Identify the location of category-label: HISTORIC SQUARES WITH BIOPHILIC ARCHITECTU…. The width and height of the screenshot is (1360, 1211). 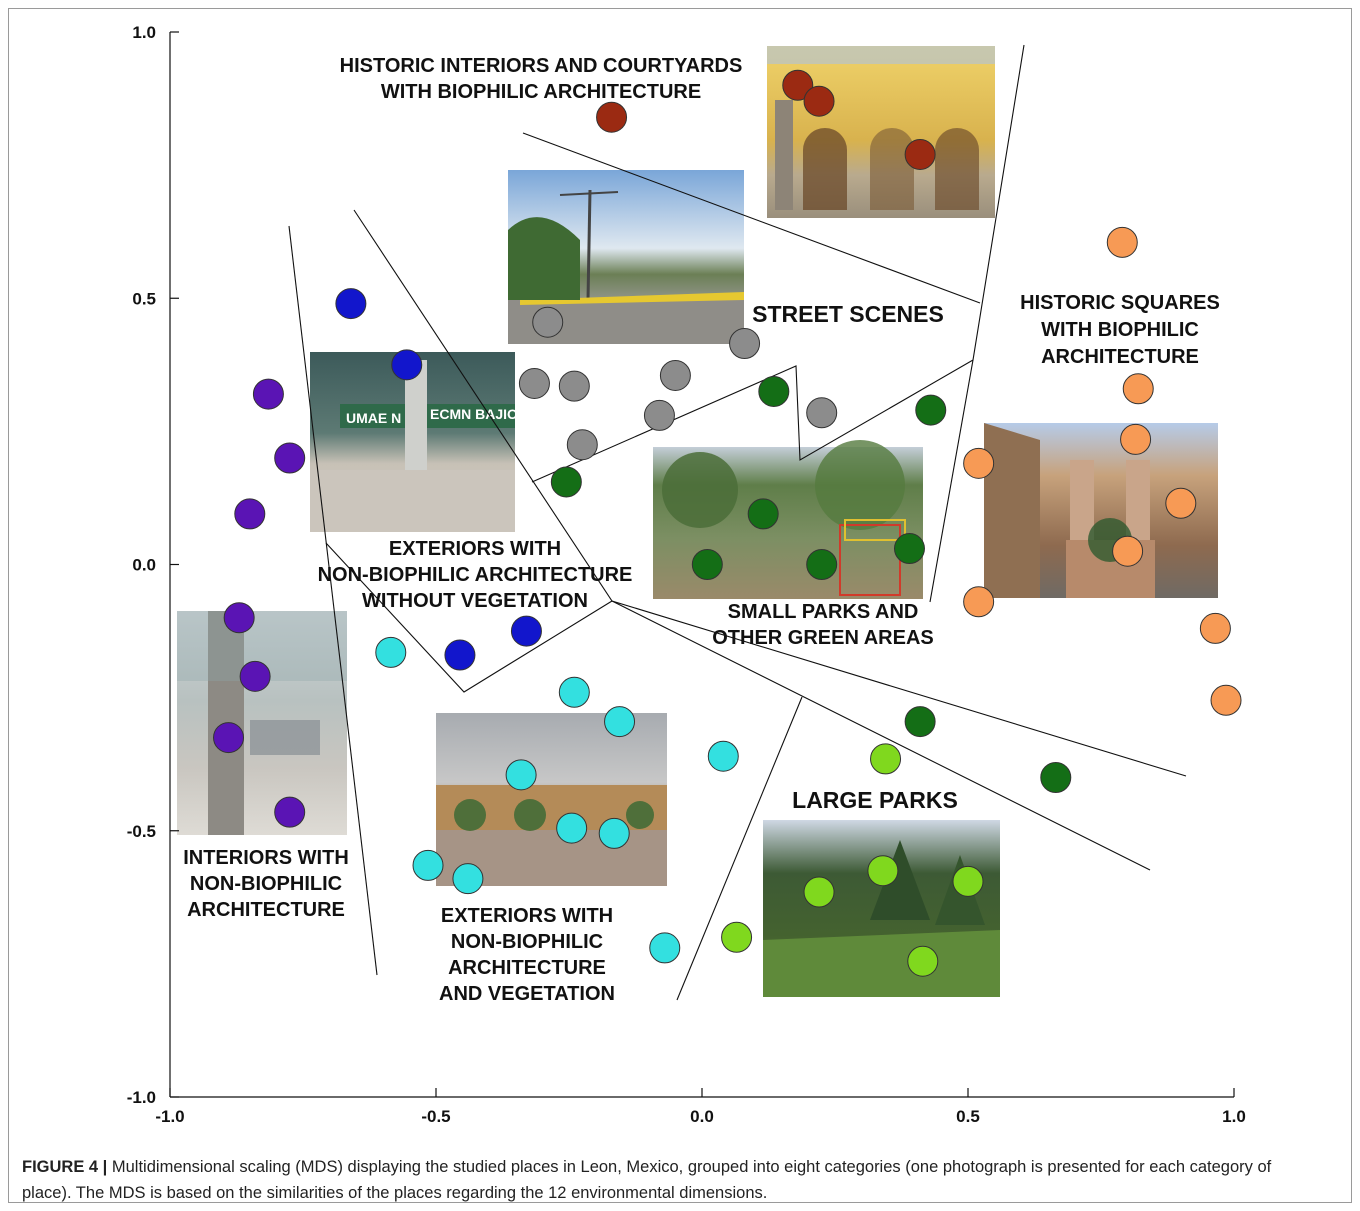
(1120, 330).